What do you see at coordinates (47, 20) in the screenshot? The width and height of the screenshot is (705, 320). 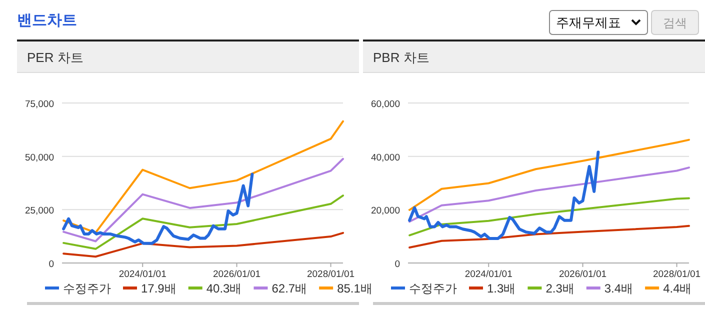 I see `text: 밴드차트` at bounding box center [47, 20].